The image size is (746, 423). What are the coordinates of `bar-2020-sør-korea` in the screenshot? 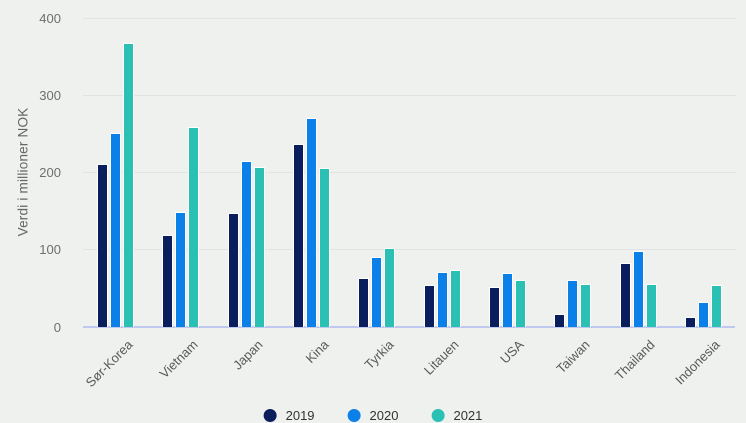 It's located at (116, 229).